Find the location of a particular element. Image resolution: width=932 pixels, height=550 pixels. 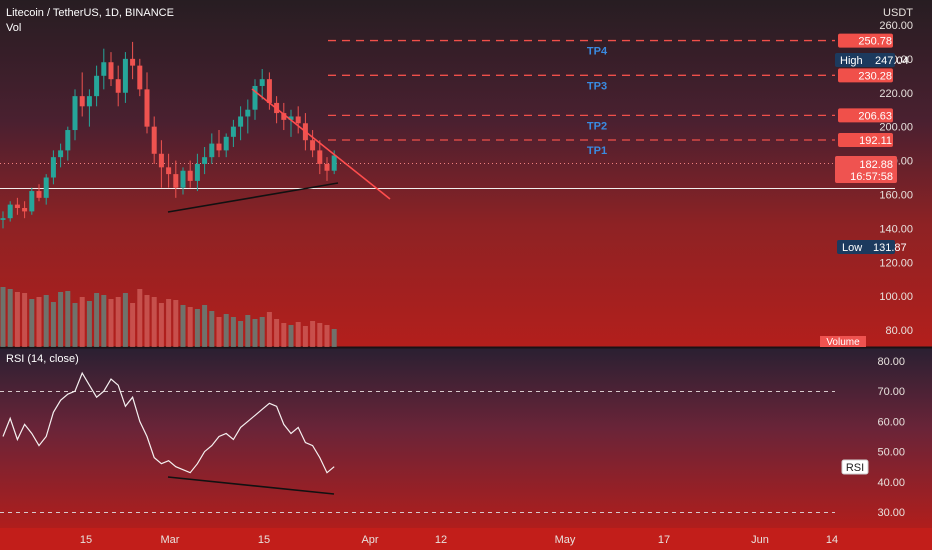

rsi-tick-label: 80.00 is located at coordinates (891, 362).